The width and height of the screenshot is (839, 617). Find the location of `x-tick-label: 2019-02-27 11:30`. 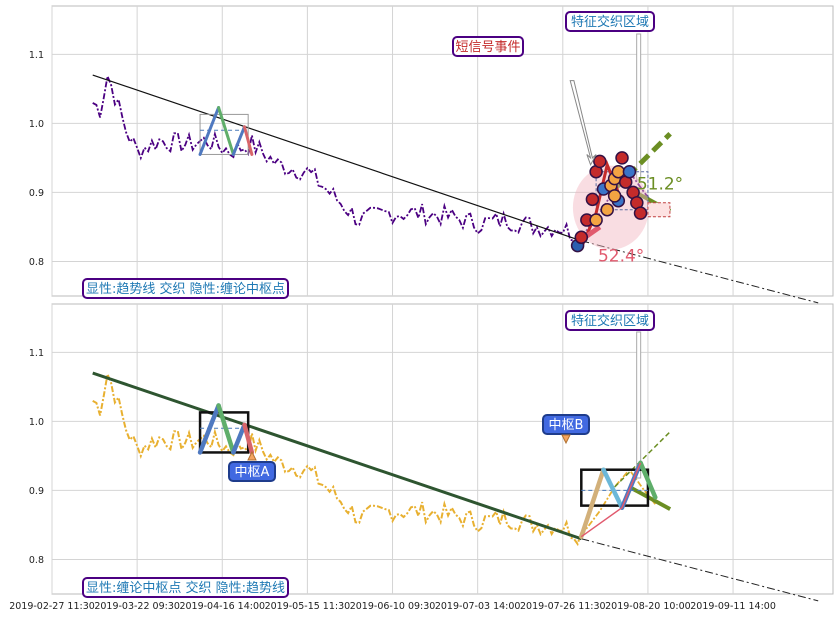

x-tick-label: 2019-02-27 11:30 is located at coordinates (52, 606).